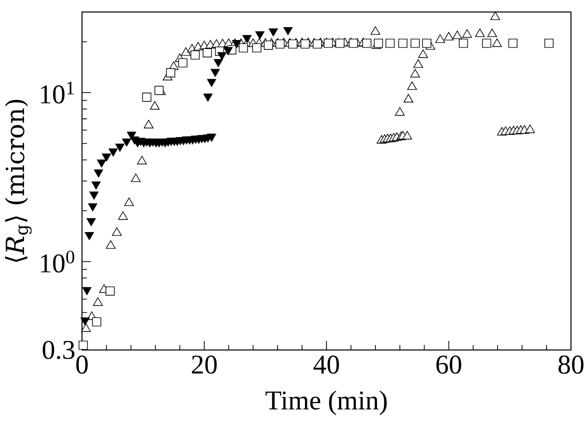 Image resolution: width=586 pixels, height=436 pixels. I want to click on y-tick-label: 10$^{1}$, so click(57, 93).